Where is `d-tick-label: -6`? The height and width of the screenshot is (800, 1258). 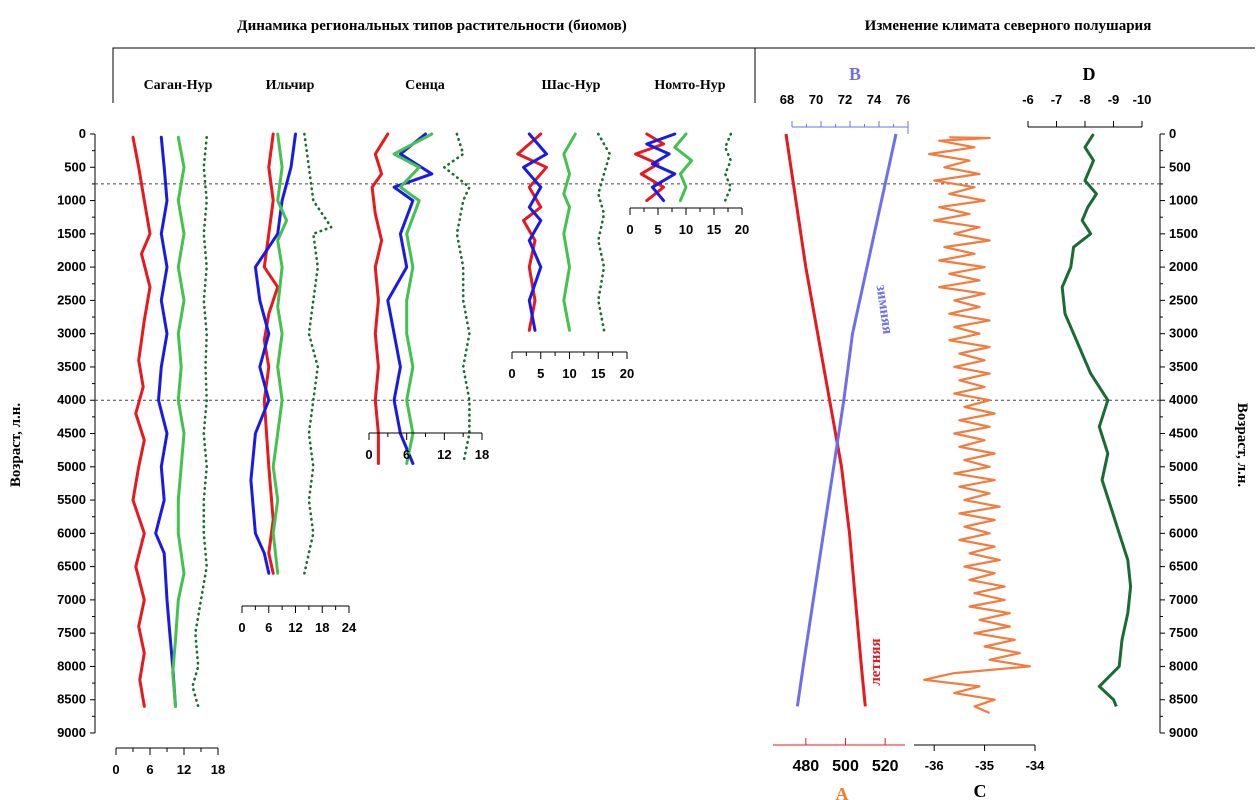
d-tick-label: -6 is located at coordinates (1028, 99).